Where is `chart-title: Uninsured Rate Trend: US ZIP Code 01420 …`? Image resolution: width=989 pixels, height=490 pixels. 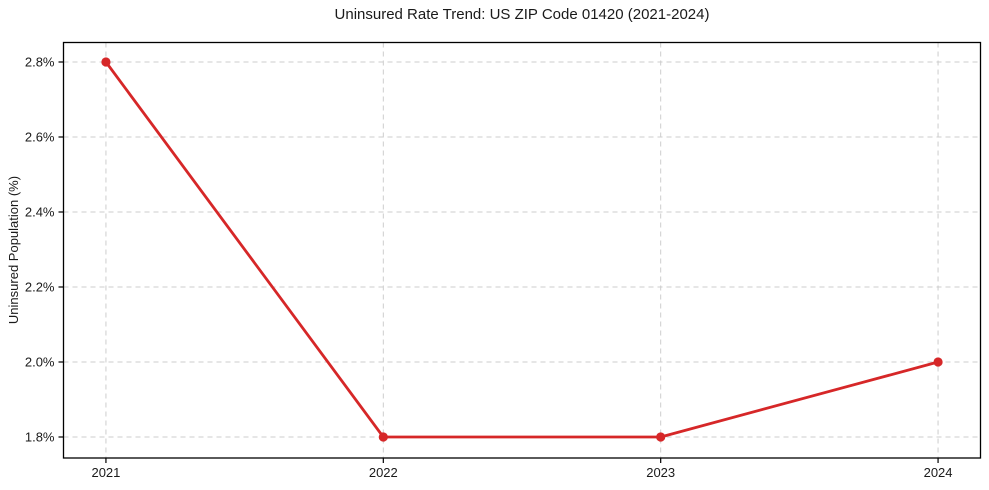
chart-title: Uninsured Rate Trend: US ZIP Code 01420 … is located at coordinates (522, 14).